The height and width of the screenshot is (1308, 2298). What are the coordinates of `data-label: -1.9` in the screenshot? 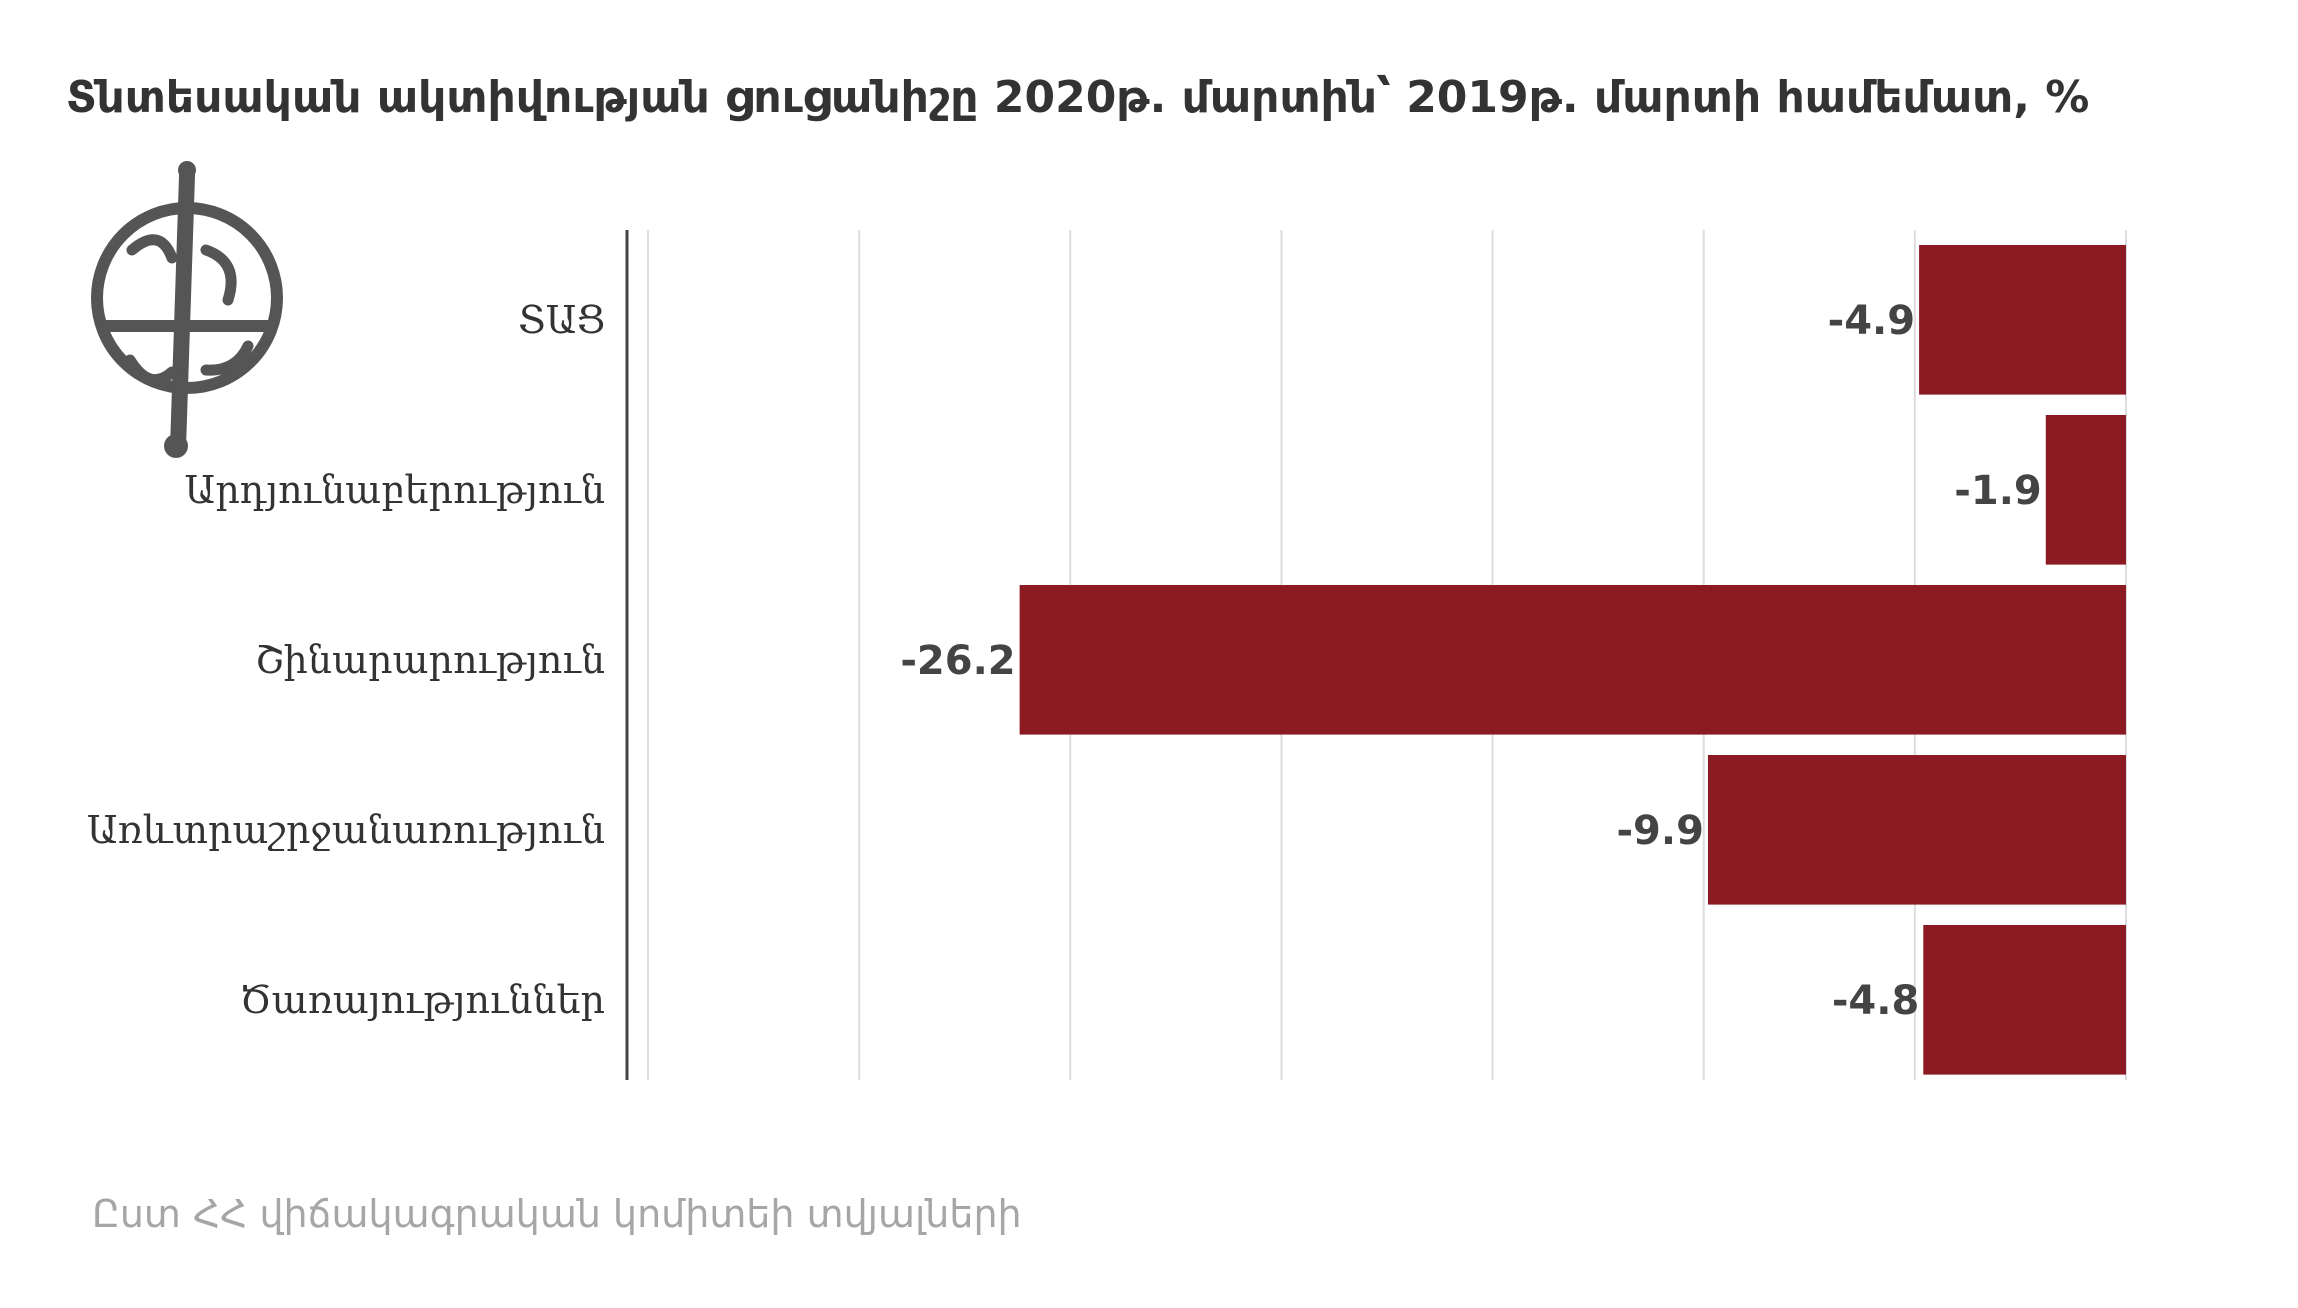 It's located at (1997, 491).